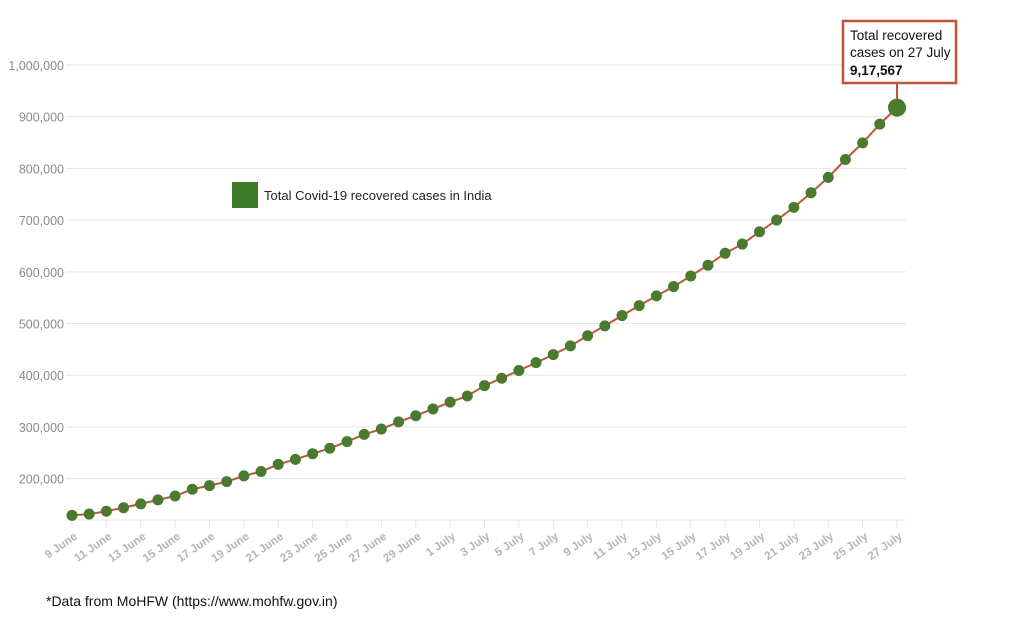  What do you see at coordinates (441, 544) in the screenshot?
I see `x-tick-label: 1 July` at bounding box center [441, 544].